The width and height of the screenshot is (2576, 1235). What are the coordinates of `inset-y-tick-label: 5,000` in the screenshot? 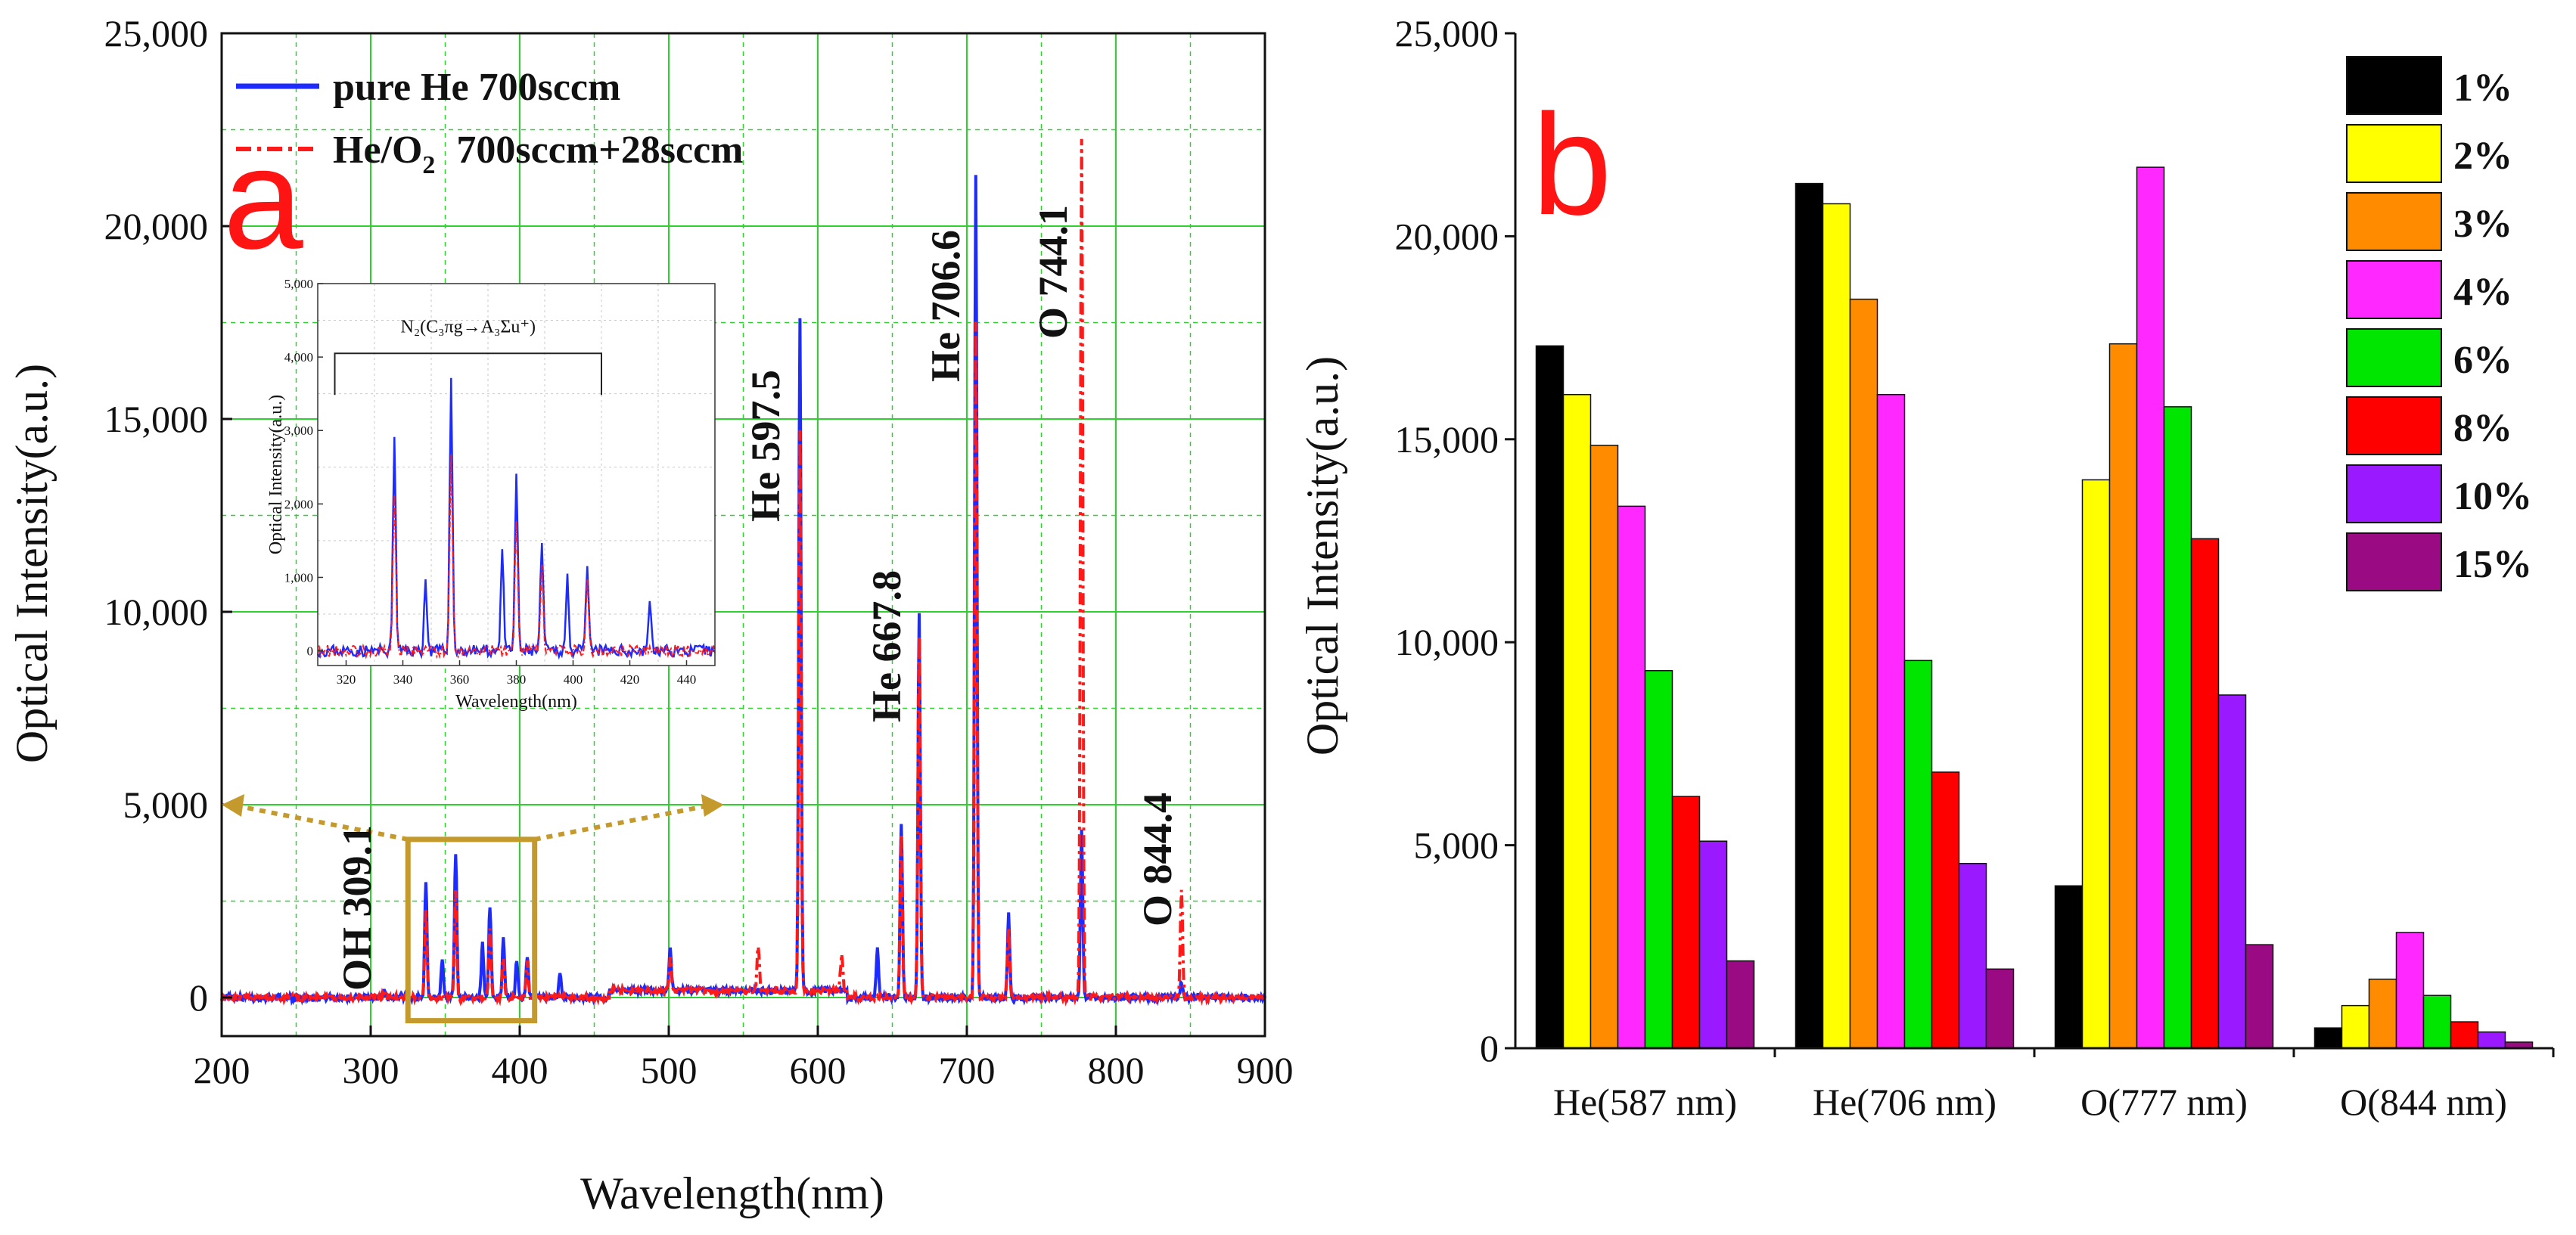 It's located at (298, 284).